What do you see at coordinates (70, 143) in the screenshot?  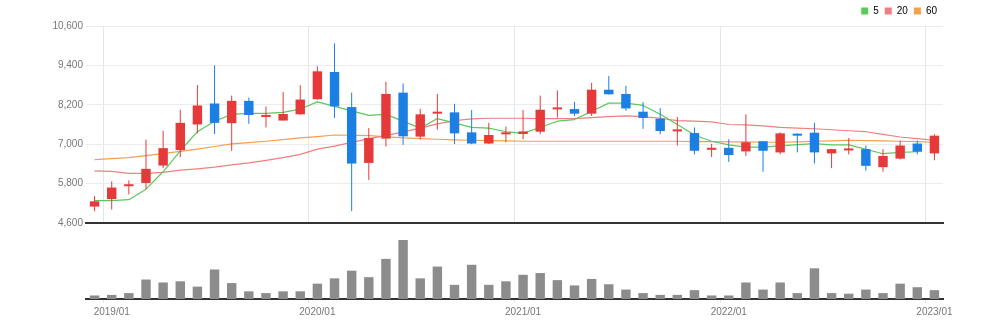 I see `y-tick-label: 7,000` at bounding box center [70, 143].